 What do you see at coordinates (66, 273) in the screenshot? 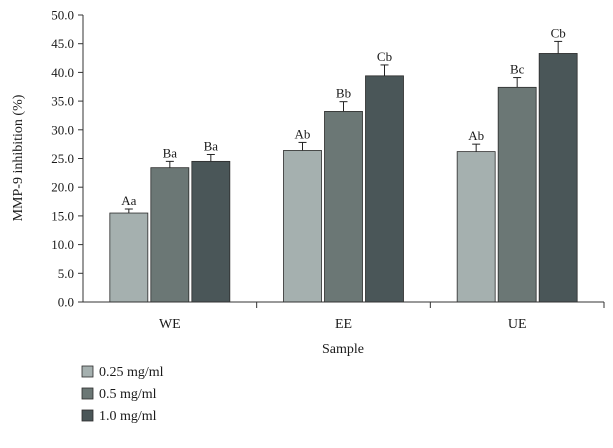
I see `y-tick-label: 5.0` at bounding box center [66, 273].